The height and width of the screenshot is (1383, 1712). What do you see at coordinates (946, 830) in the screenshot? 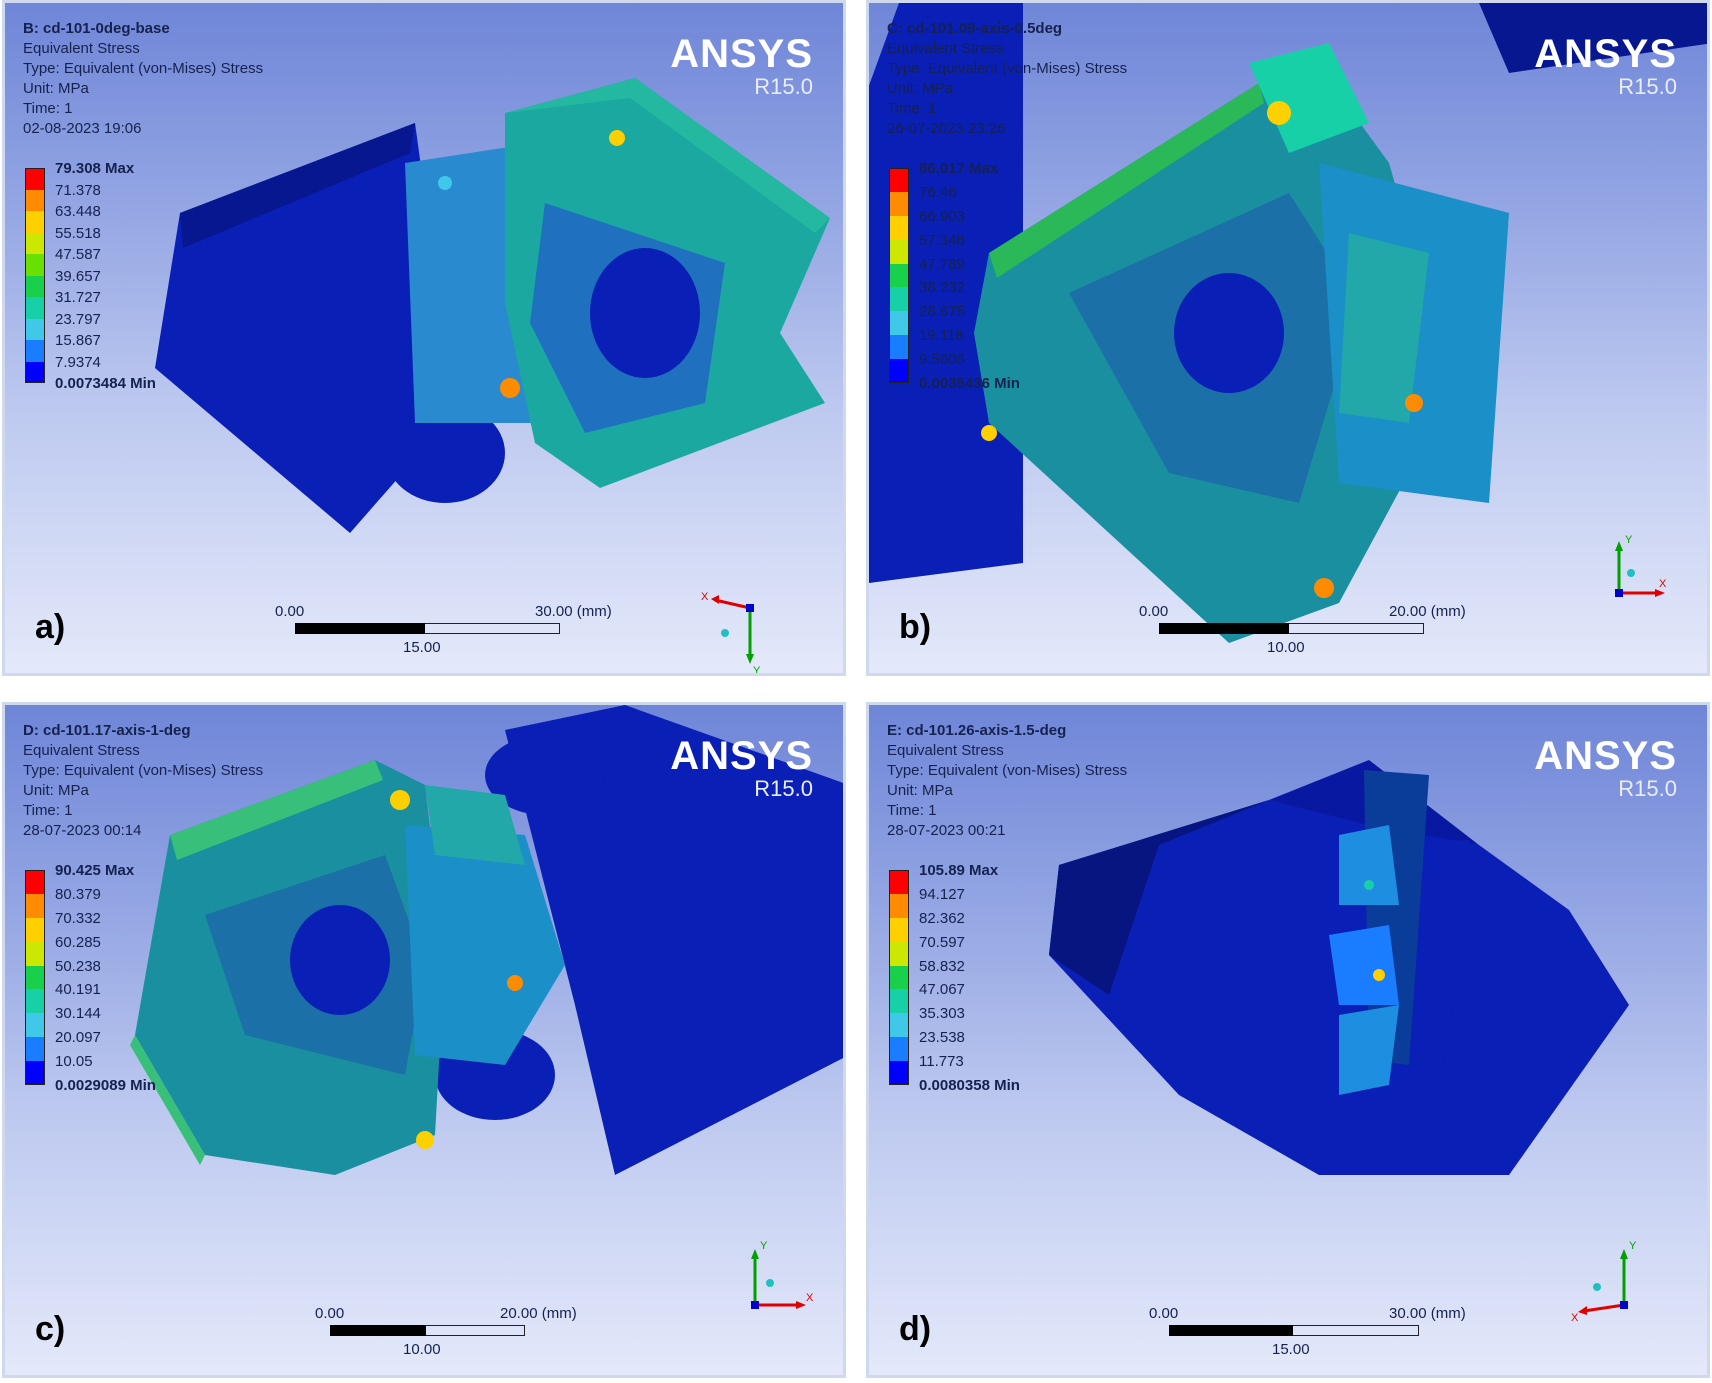
I see `info-line: 28-07-2023 00:21` at bounding box center [946, 830].